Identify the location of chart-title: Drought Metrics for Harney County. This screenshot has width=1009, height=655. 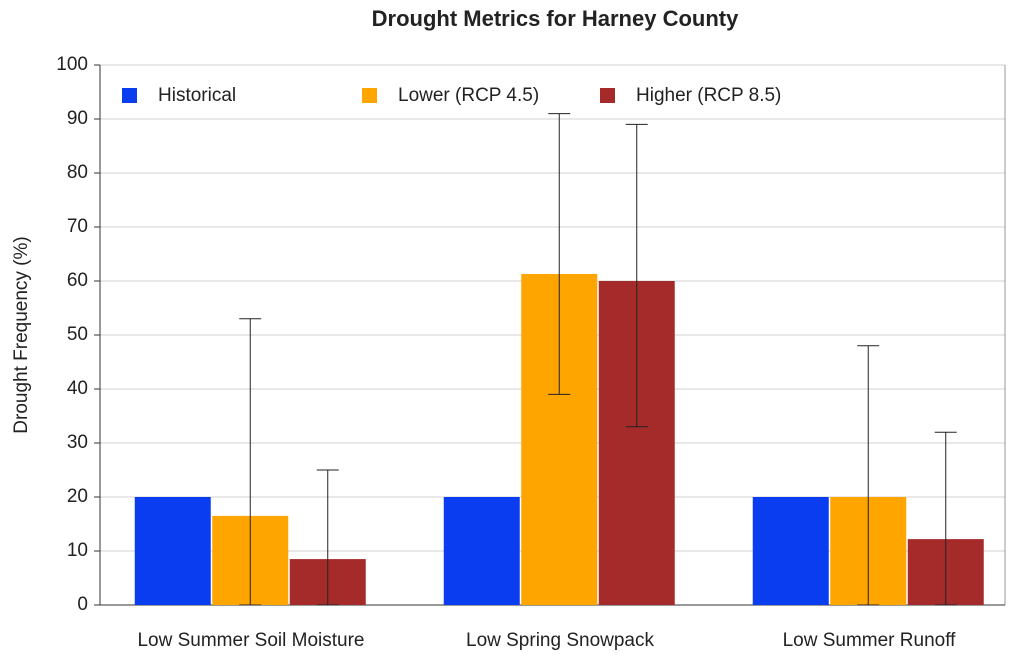
(555, 18).